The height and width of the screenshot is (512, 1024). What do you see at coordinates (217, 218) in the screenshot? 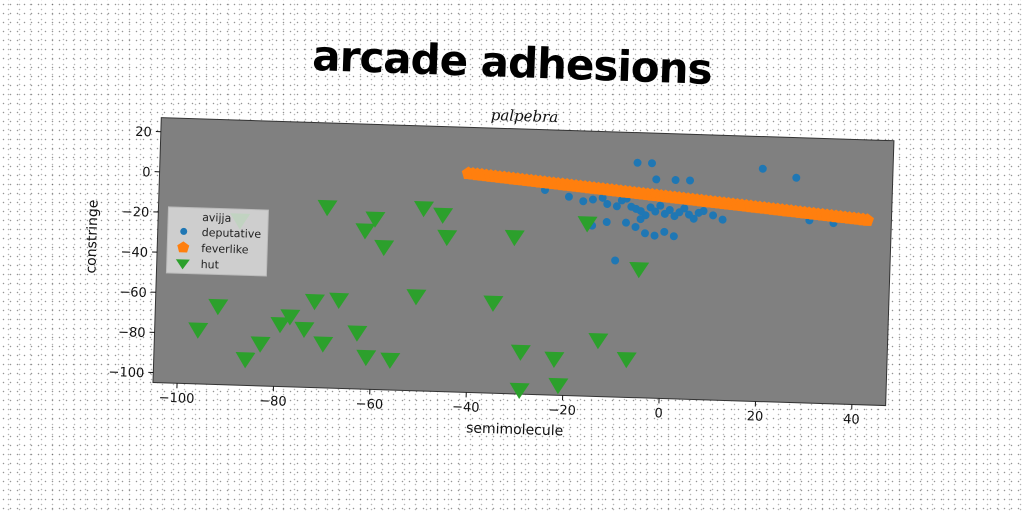
I see `legend-header: avijja` at bounding box center [217, 218].